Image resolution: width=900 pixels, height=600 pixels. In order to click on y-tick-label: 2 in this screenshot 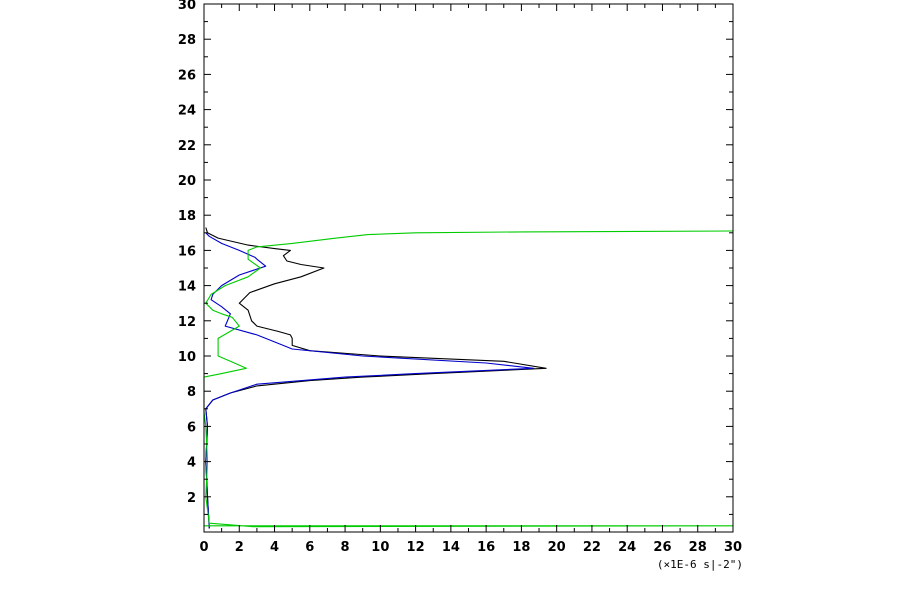, I will do `click(191, 498)`.